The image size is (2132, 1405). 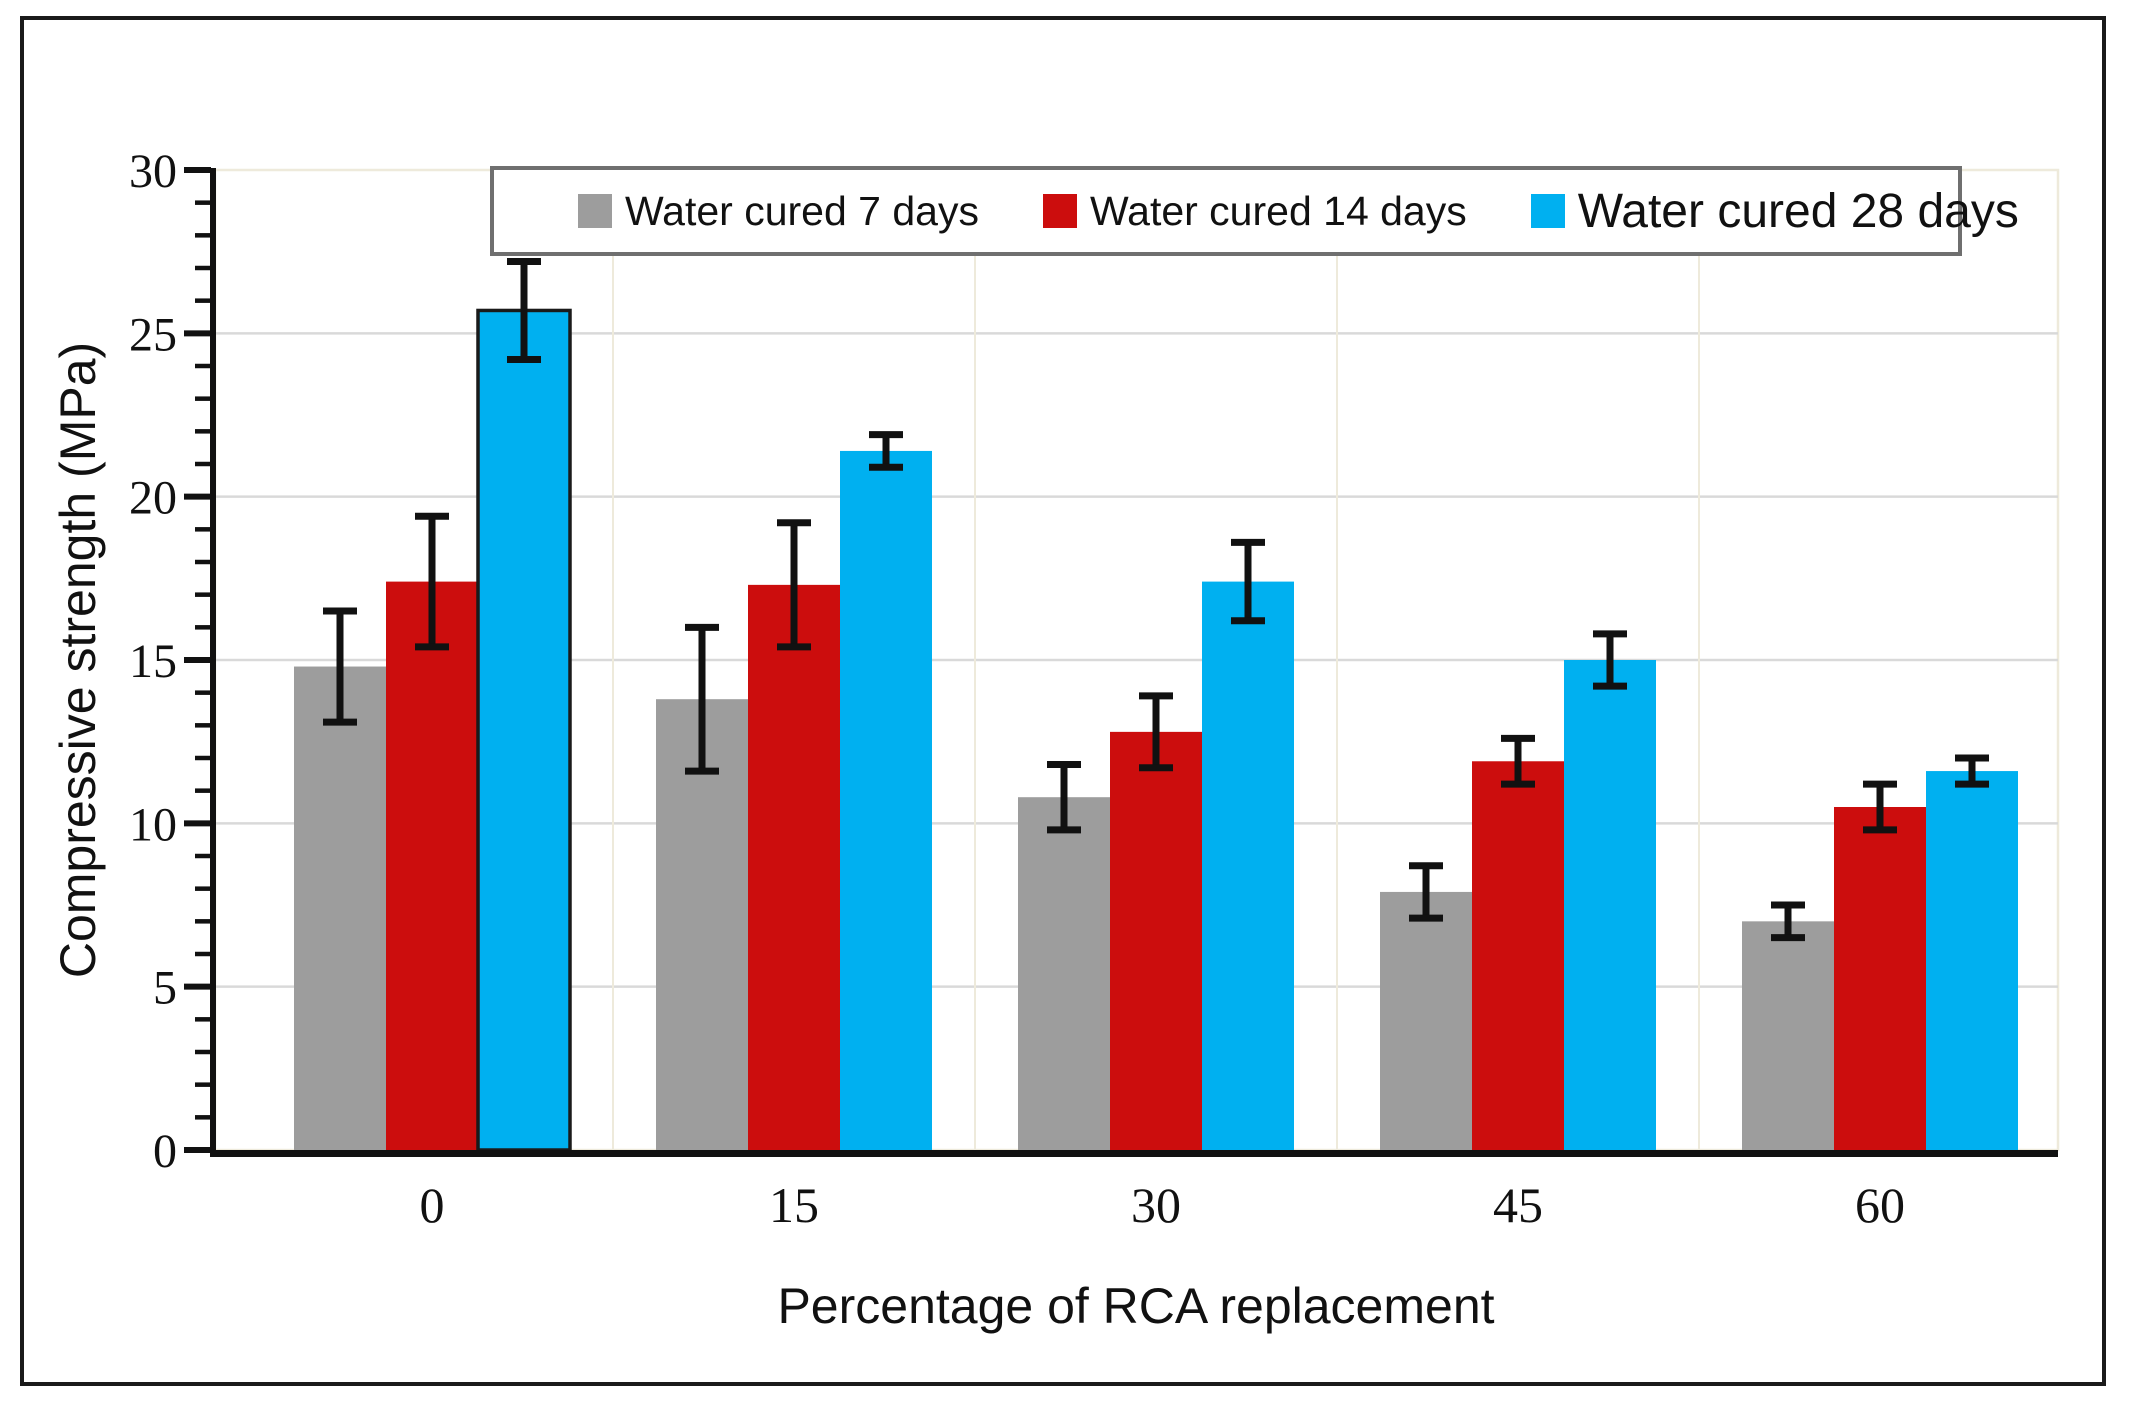 What do you see at coordinates (1972, 960) in the screenshot?
I see `bar-s2-c4` at bounding box center [1972, 960].